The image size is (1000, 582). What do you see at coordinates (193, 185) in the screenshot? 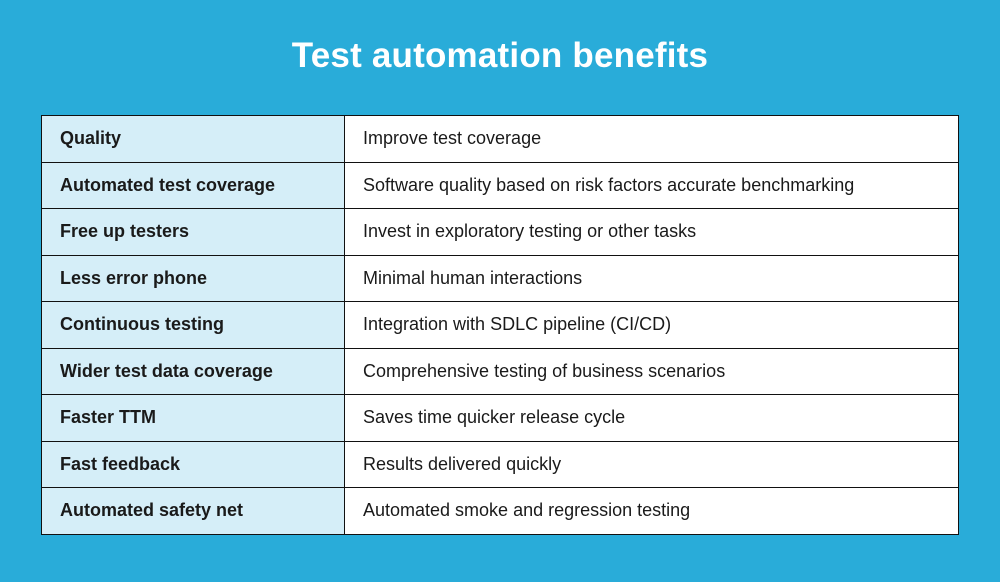
I see `benefit-cell: Automated test coverage` at bounding box center [193, 185].